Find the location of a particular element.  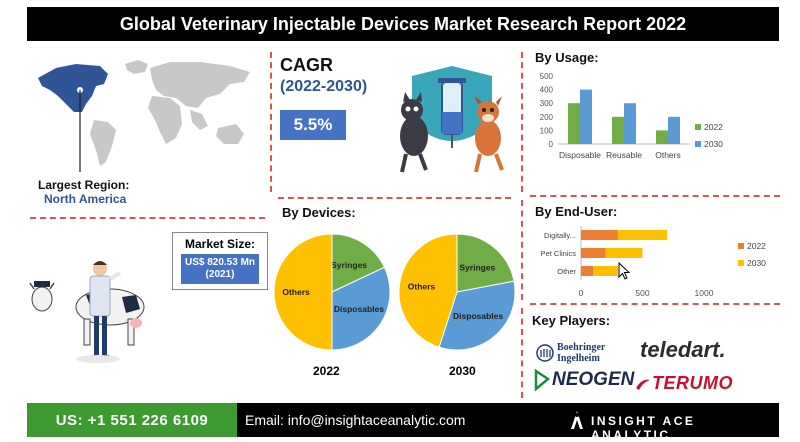

enduser-legend-label: 2030 is located at coordinates (756, 263).